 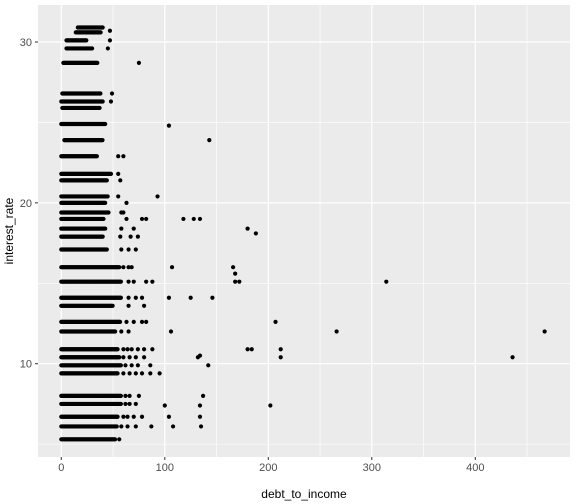 I want to click on y-axis-ticks: 10 20 30, so click(x=29, y=204).